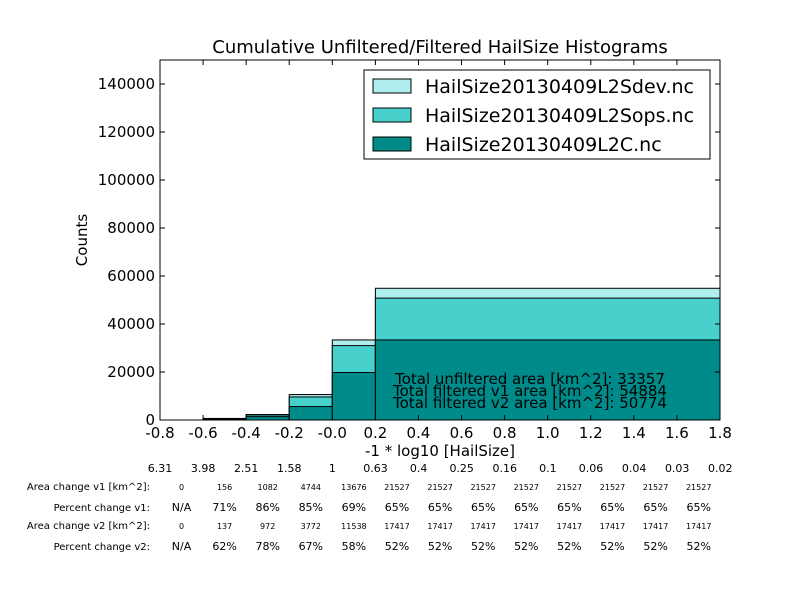  Describe the element at coordinates (268, 487) in the screenshot. I see `table-cell: 1082` at that location.